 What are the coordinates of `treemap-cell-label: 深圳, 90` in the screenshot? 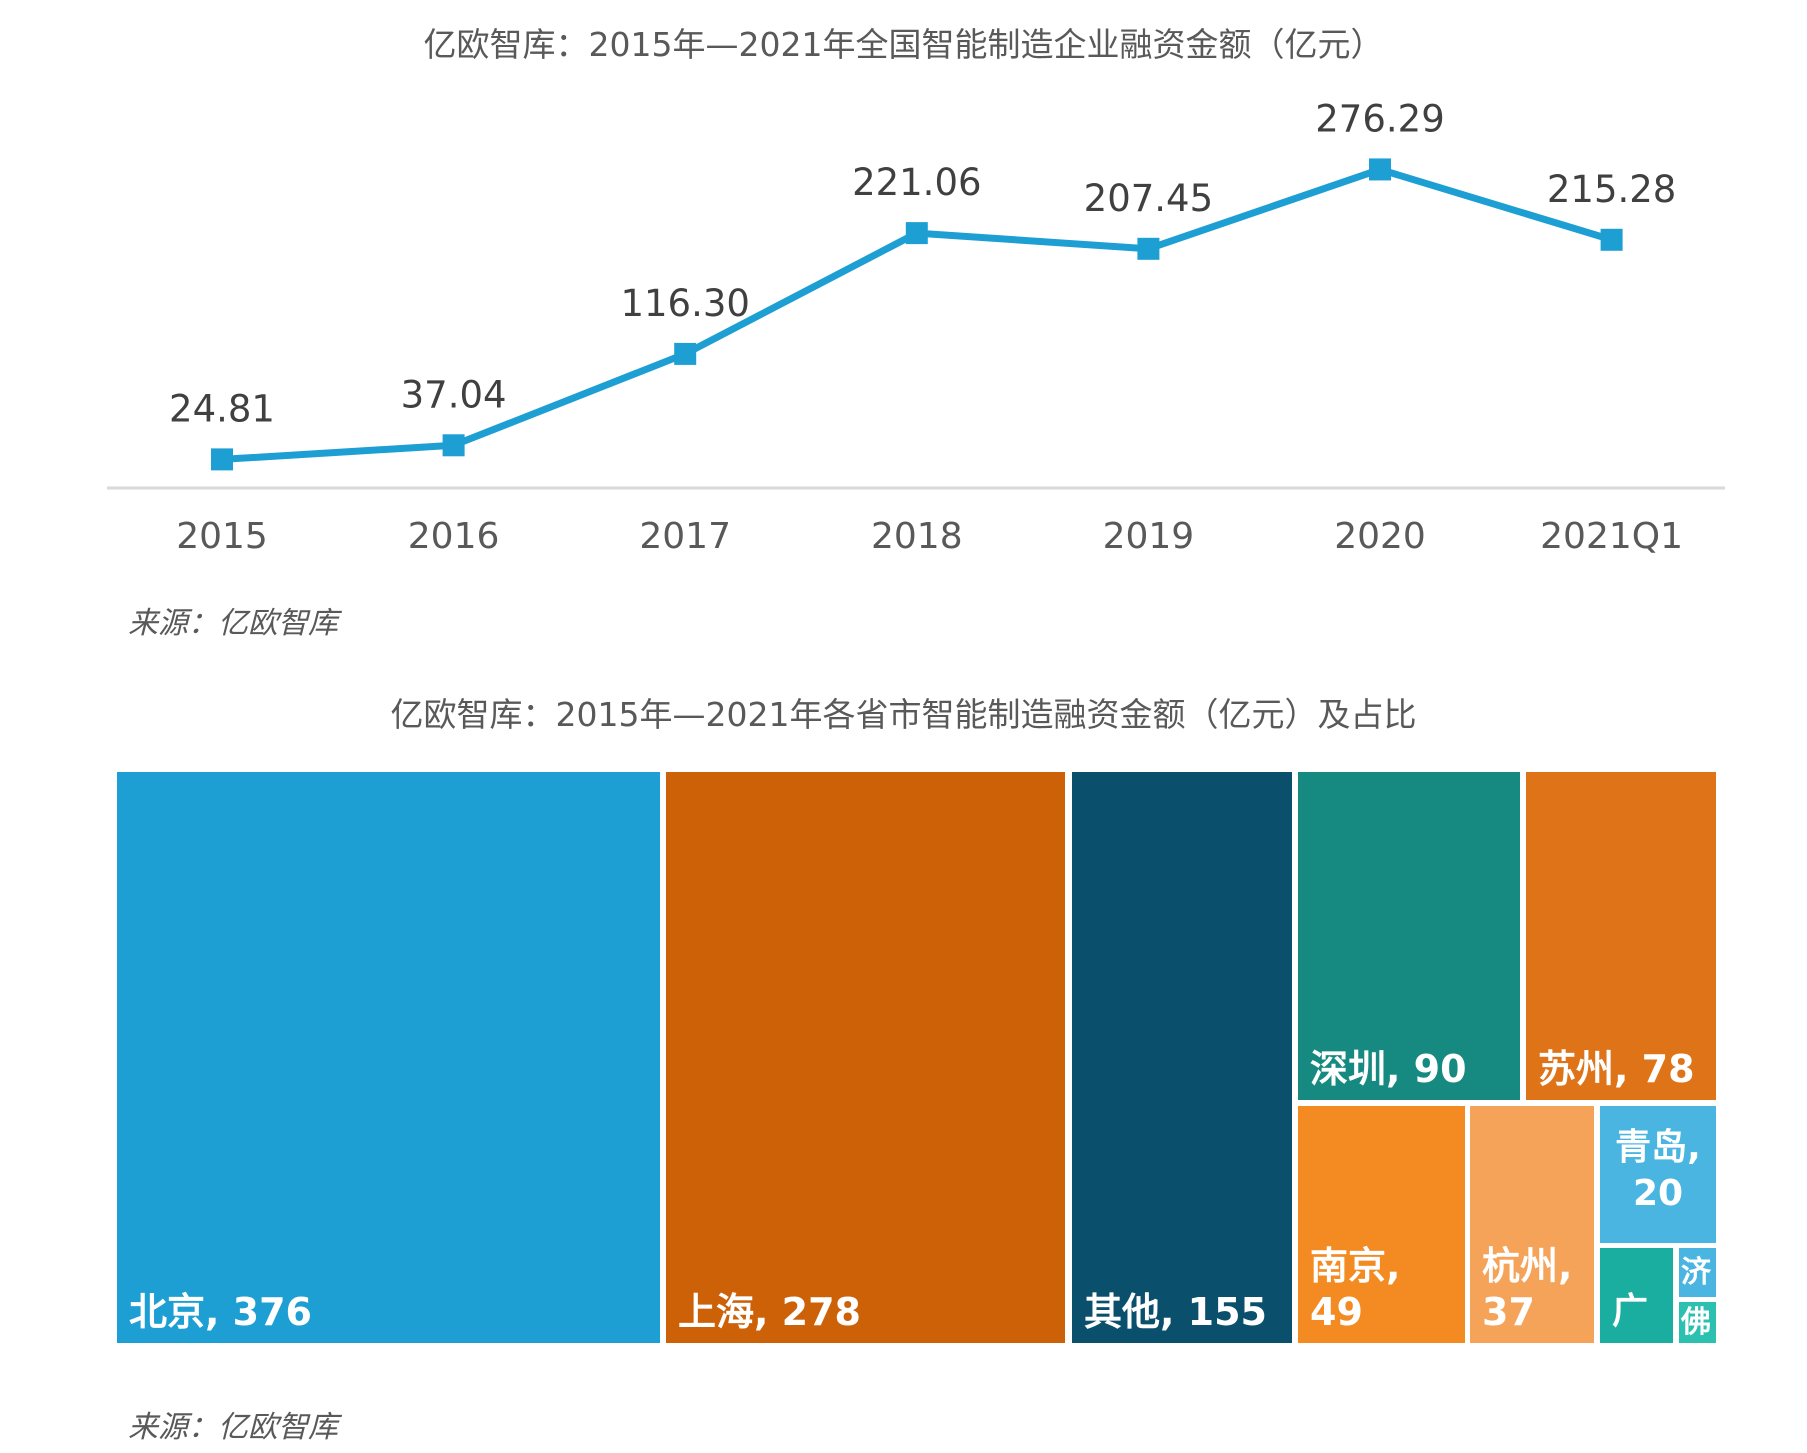 It's located at (1388, 1069).